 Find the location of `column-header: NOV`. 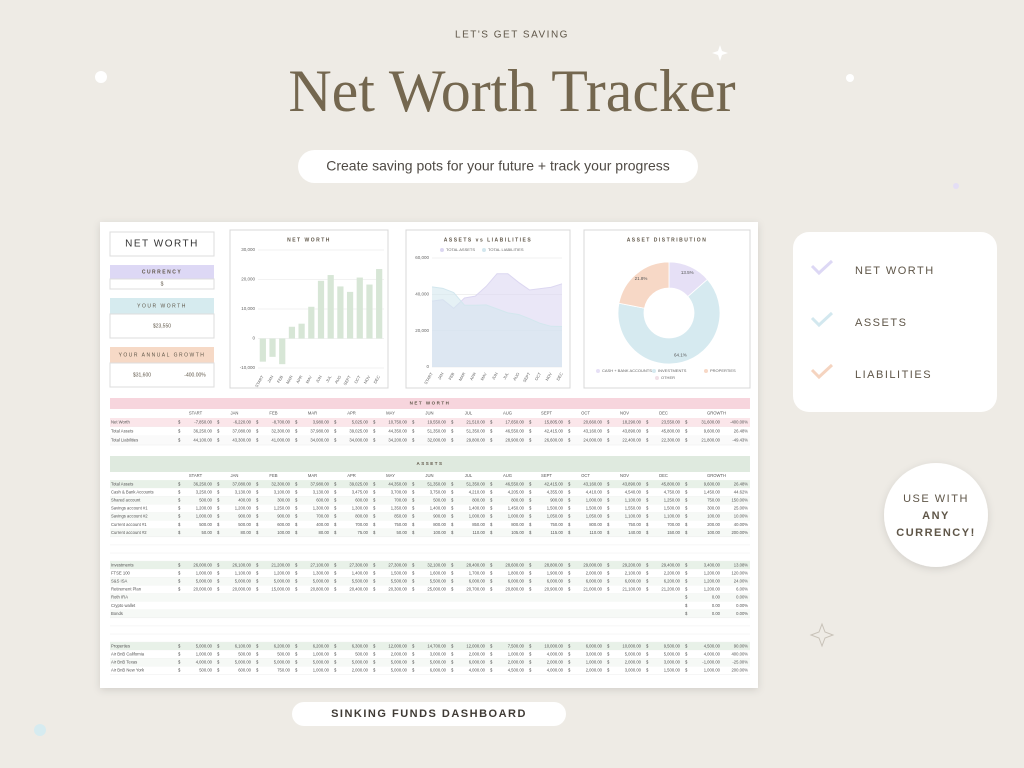

column-header: NOV is located at coordinates (624, 413).